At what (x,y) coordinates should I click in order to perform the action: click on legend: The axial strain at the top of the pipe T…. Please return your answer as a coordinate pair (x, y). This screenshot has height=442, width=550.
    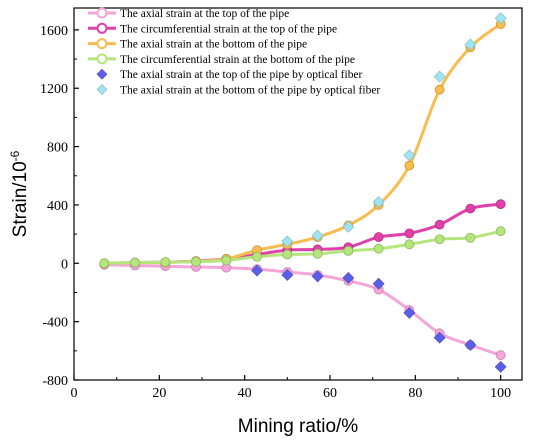
    Looking at the image, I should click on (234, 52).